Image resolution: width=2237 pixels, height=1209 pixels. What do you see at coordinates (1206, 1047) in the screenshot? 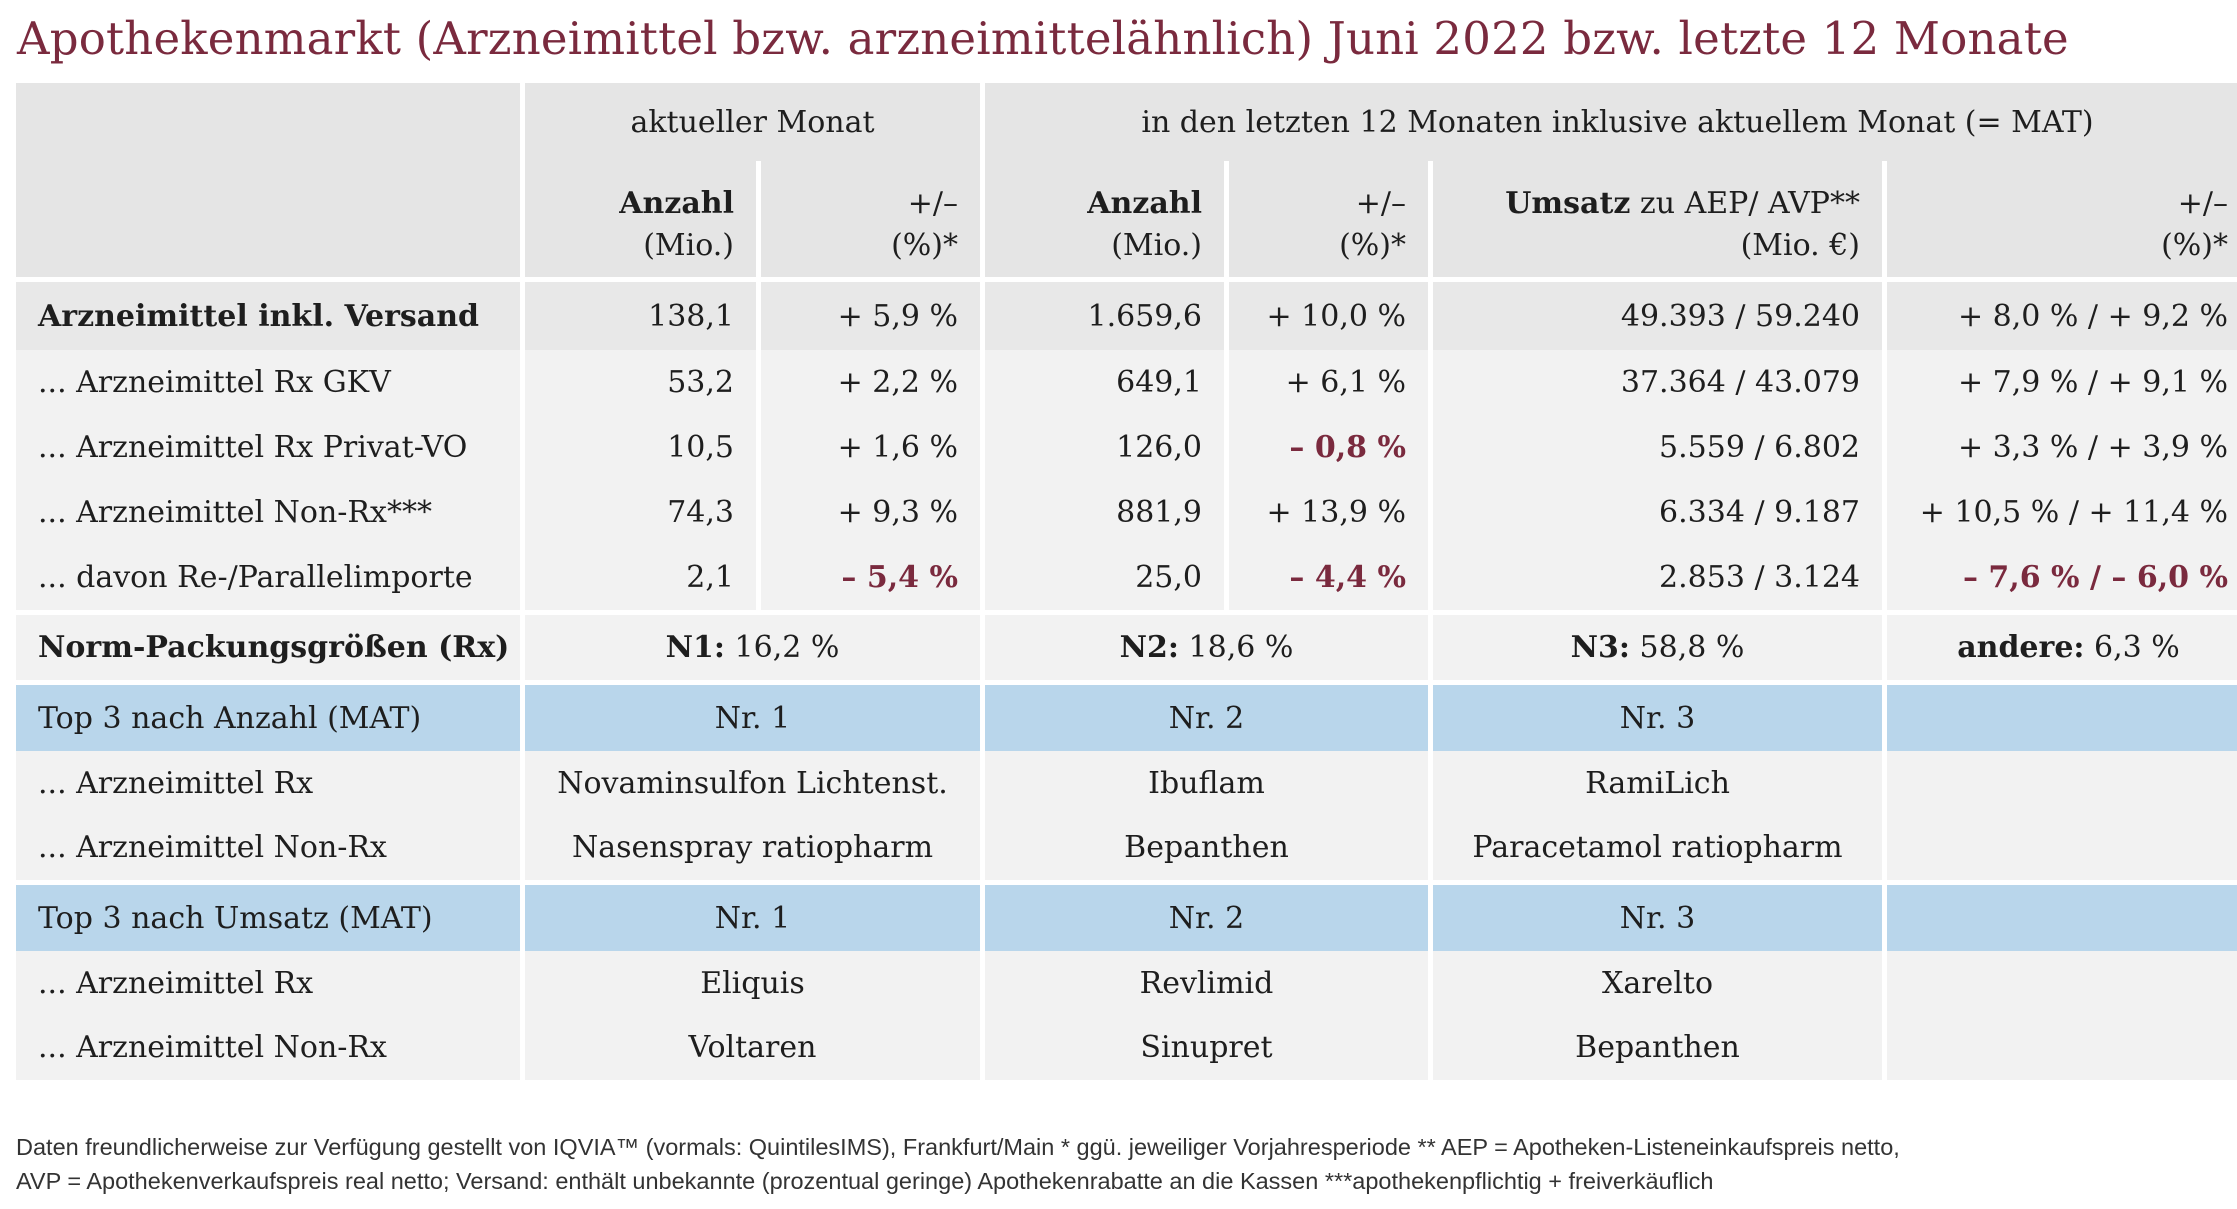
I see `top-umsatz-nonrx-2: Sinupret` at bounding box center [1206, 1047].